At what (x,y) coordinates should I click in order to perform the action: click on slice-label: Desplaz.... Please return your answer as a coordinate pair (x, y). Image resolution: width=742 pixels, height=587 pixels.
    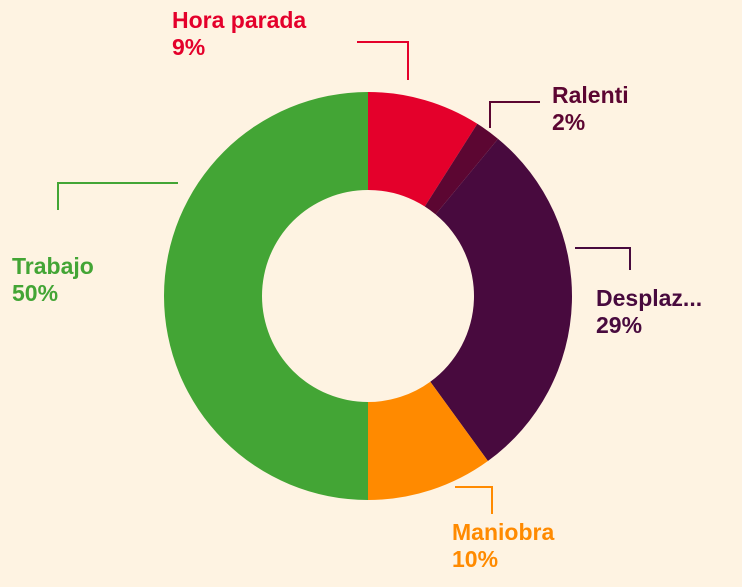
    Looking at the image, I should click on (649, 298).